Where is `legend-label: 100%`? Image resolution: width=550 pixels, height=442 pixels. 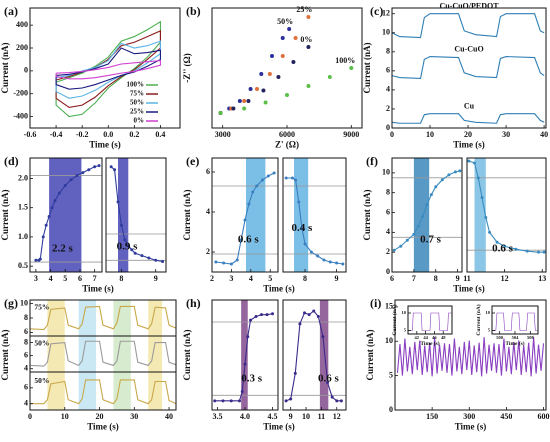
legend-label: 100% is located at coordinates (136, 85).